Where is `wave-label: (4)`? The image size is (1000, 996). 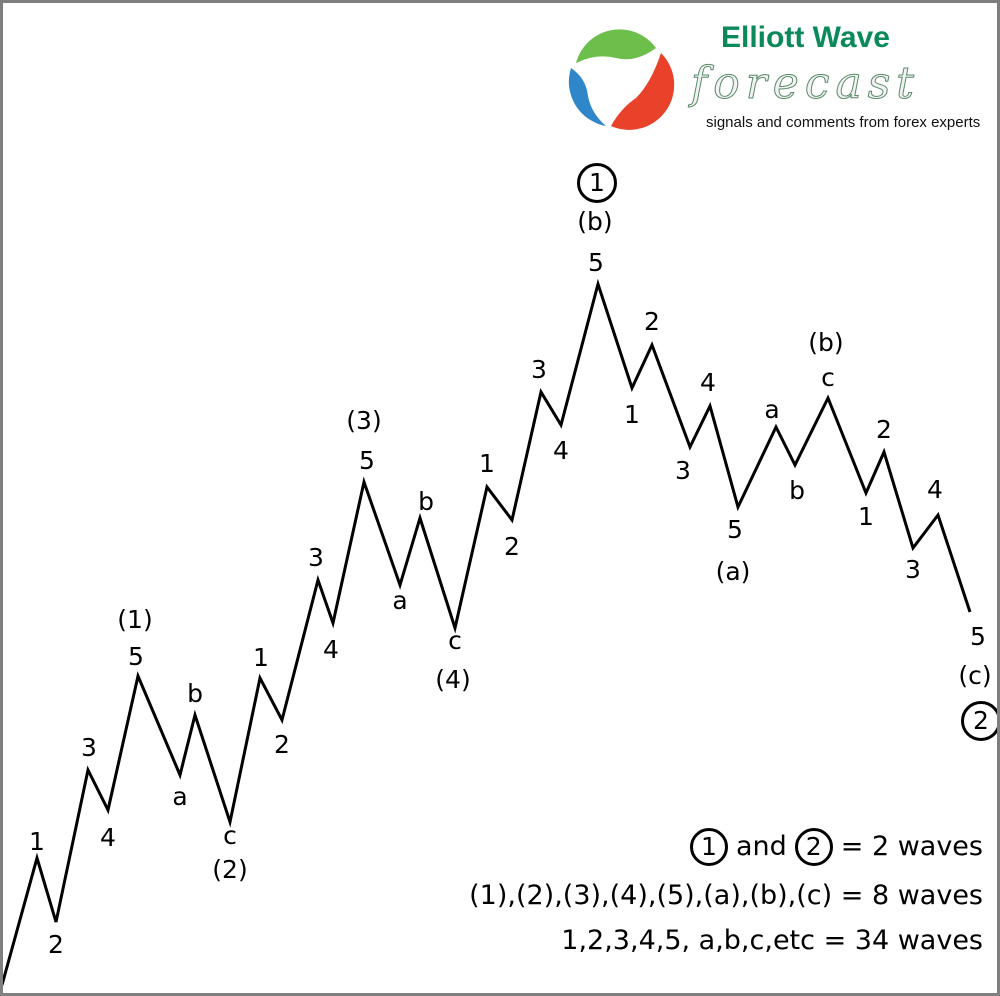 wave-label: (4) is located at coordinates (453, 679).